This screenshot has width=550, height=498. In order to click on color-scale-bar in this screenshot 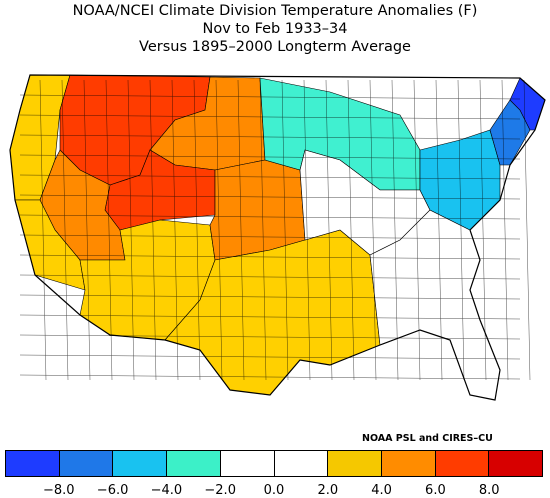, I will do `click(274, 463)`.